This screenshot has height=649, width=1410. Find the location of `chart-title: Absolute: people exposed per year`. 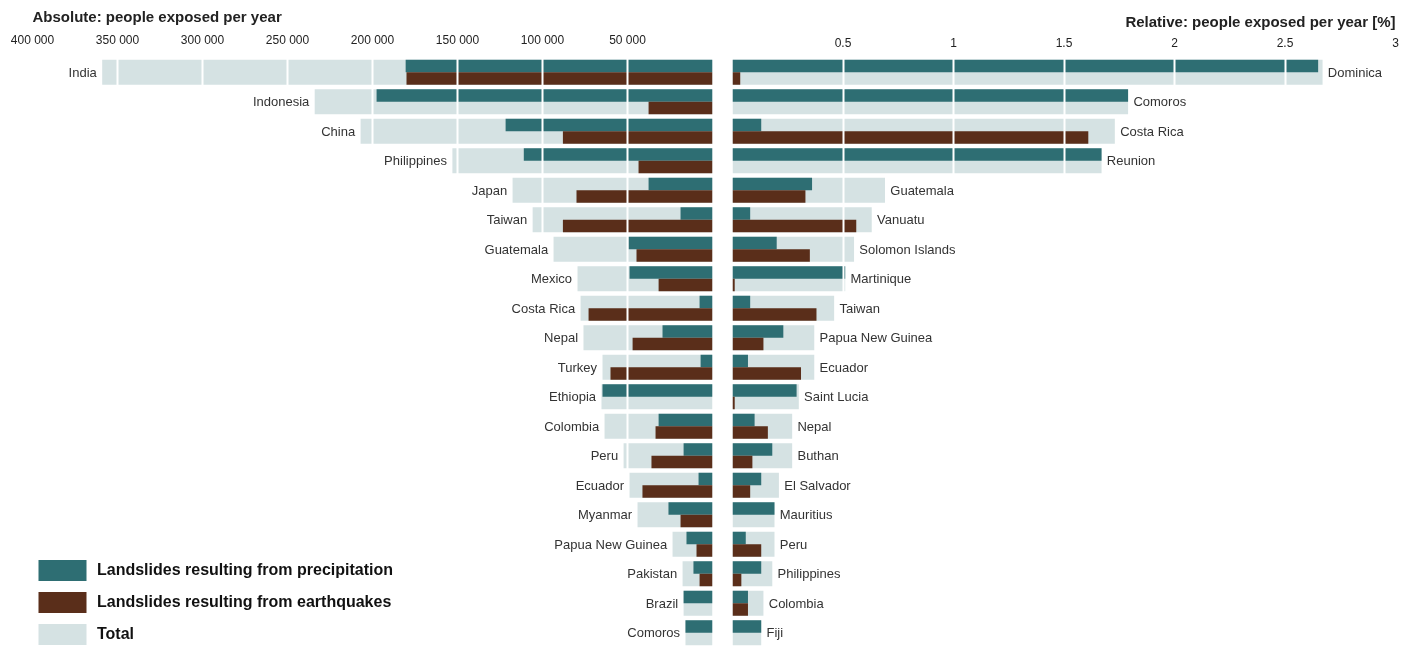

chart-title: Absolute: people exposed per year is located at coordinates (157, 16).